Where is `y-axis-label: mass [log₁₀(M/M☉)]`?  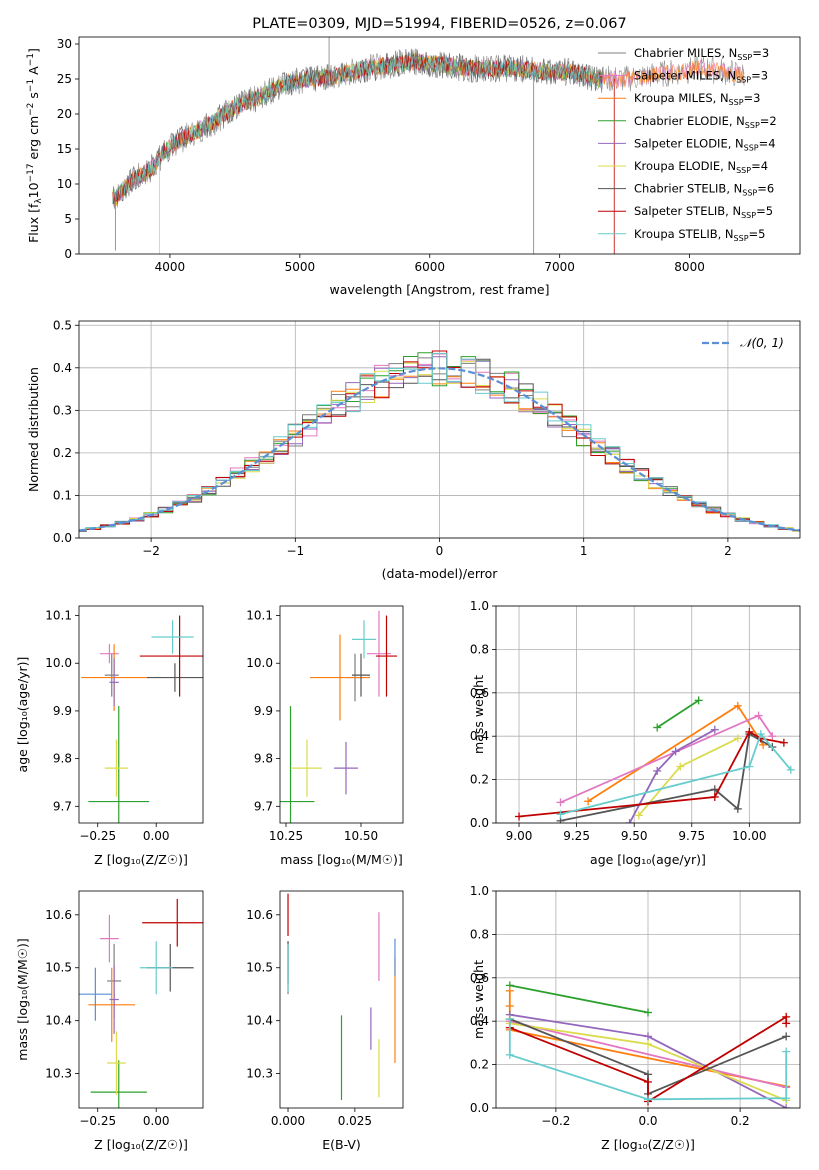 y-axis-label: mass [log₁₀(M/M☉)] is located at coordinates (22, 999).